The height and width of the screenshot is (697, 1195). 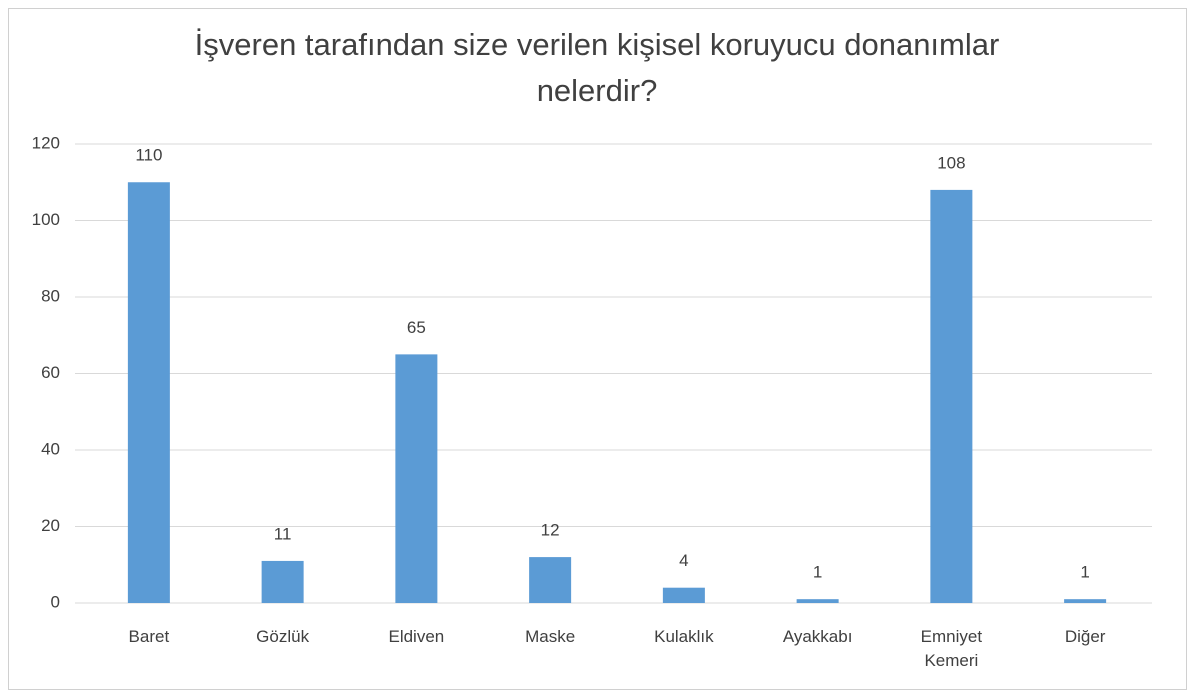 I want to click on y-tick-label: 40, so click(x=50, y=448).